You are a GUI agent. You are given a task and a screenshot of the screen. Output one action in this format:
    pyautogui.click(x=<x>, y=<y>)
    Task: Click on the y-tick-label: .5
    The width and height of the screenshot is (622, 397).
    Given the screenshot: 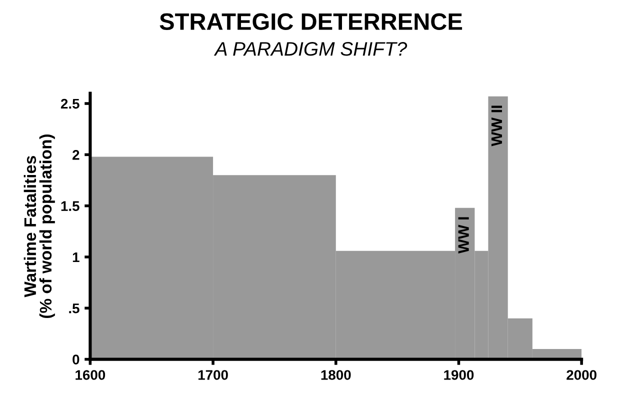 What is the action you would take?
    pyautogui.click(x=74, y=309)
    